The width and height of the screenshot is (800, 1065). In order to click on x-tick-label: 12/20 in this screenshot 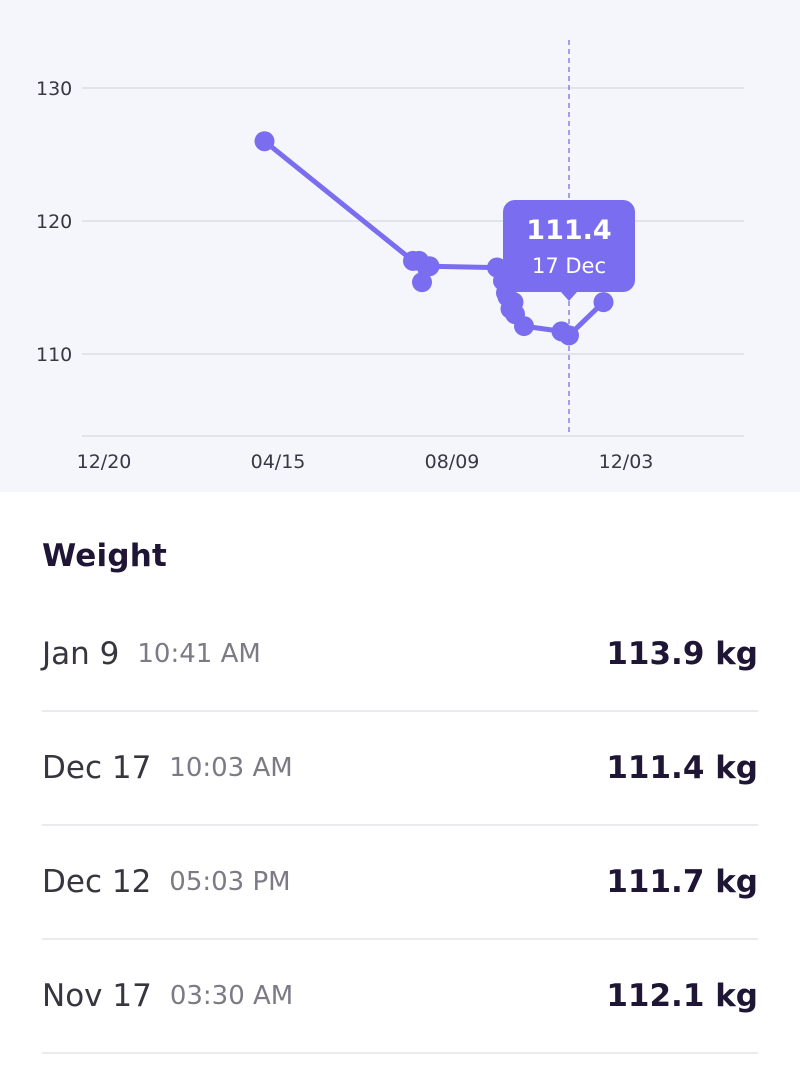, I will do `click(104, 462)`.